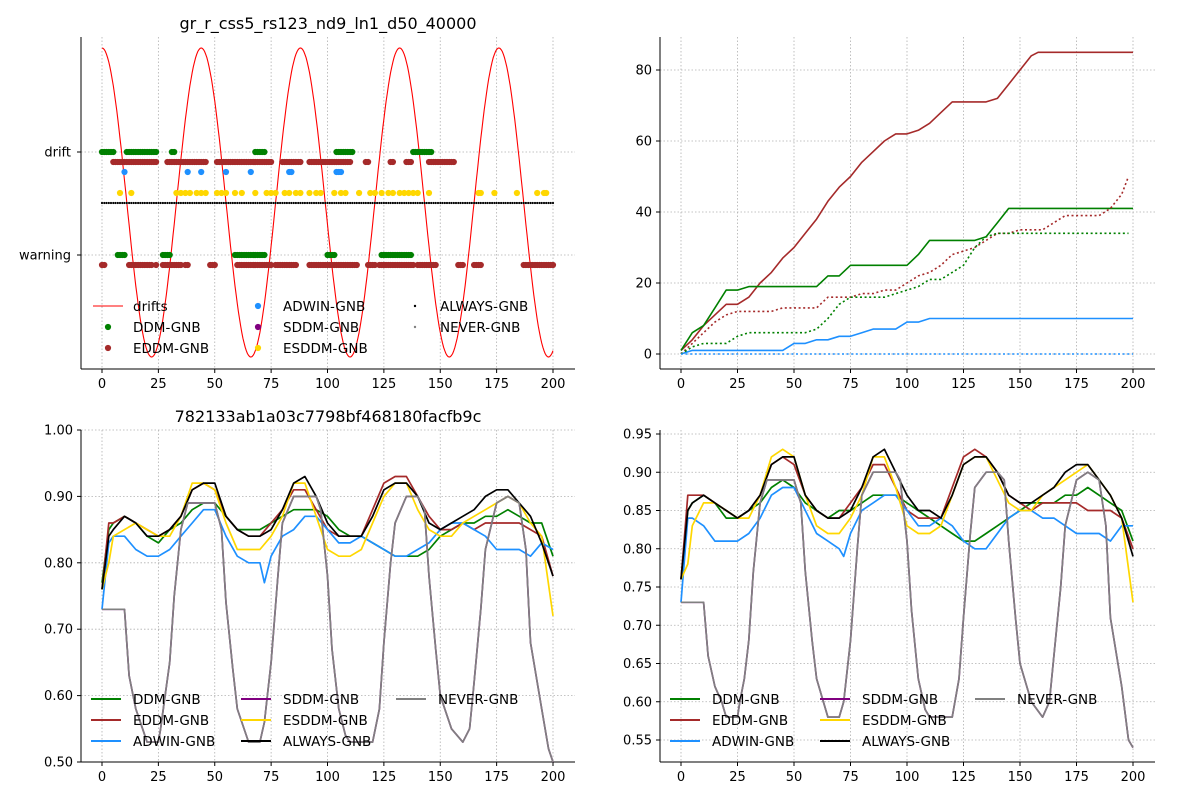 This screenshot has width=1200, height=800. I want to click on x-tick-label: 100, so click(327, 777).